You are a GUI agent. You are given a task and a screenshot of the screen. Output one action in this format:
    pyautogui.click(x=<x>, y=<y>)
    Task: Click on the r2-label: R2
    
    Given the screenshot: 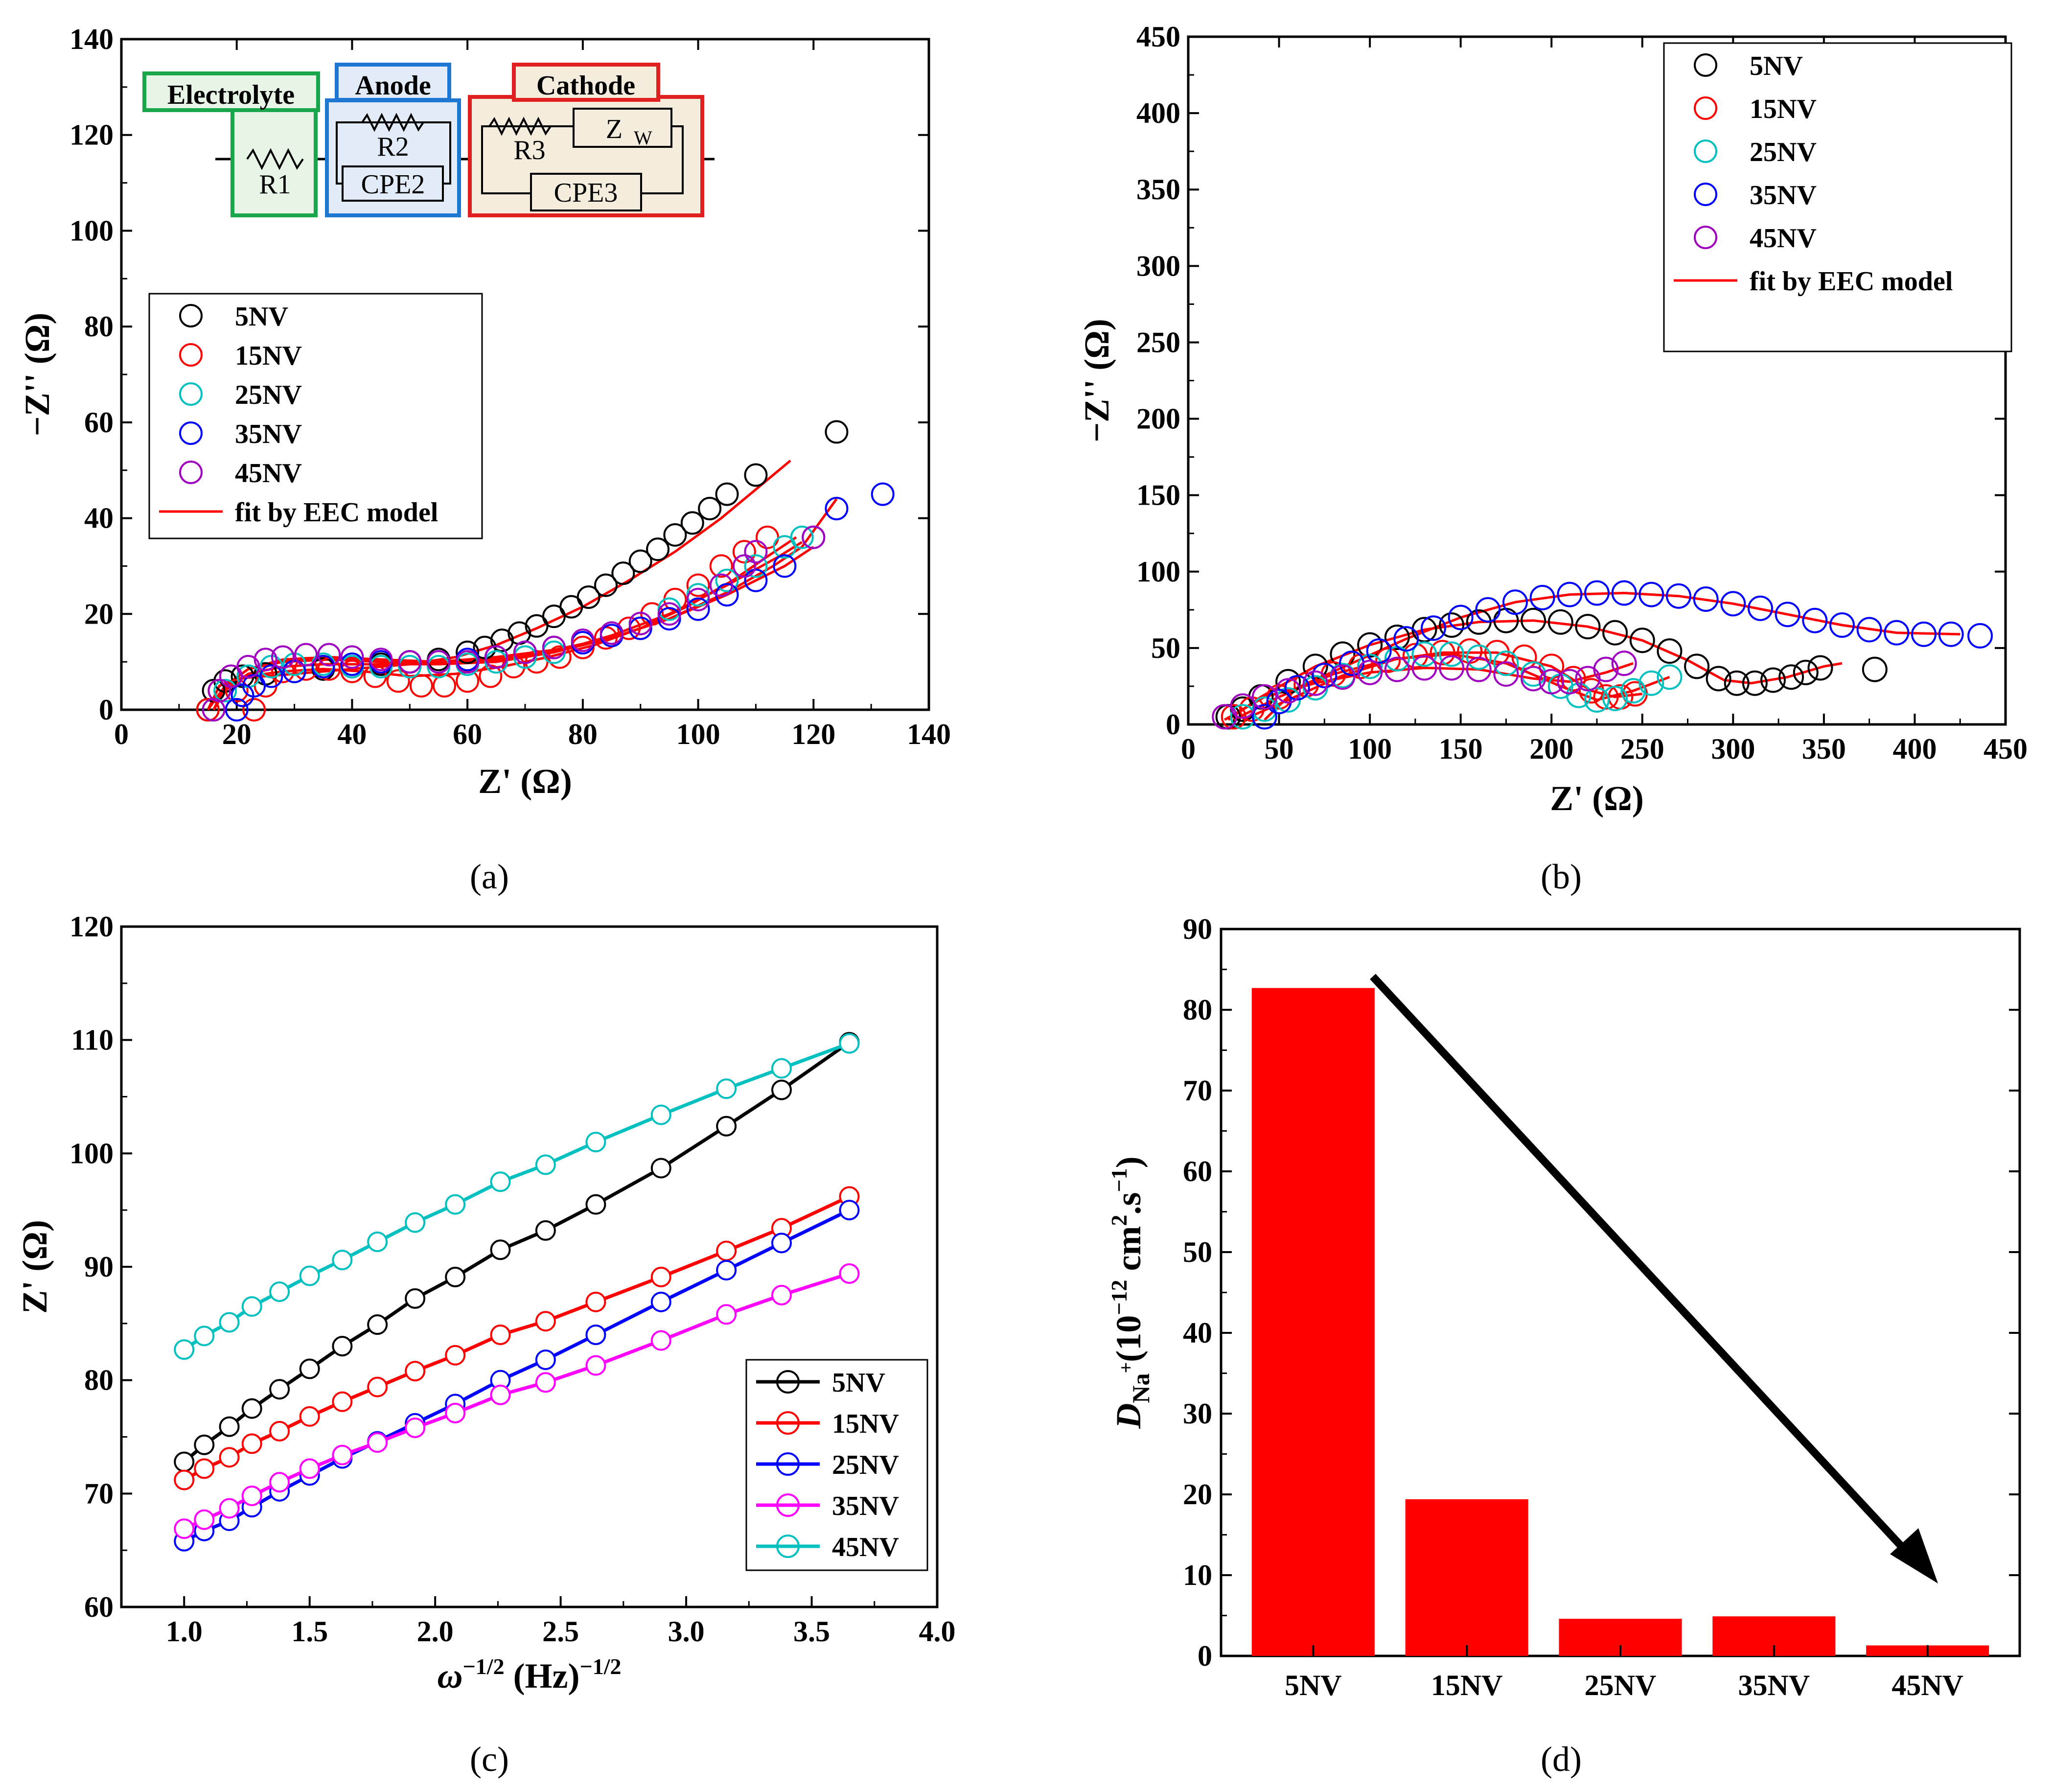 What is the action you would take?
    pyautogui.click(x=393, y=147)
    